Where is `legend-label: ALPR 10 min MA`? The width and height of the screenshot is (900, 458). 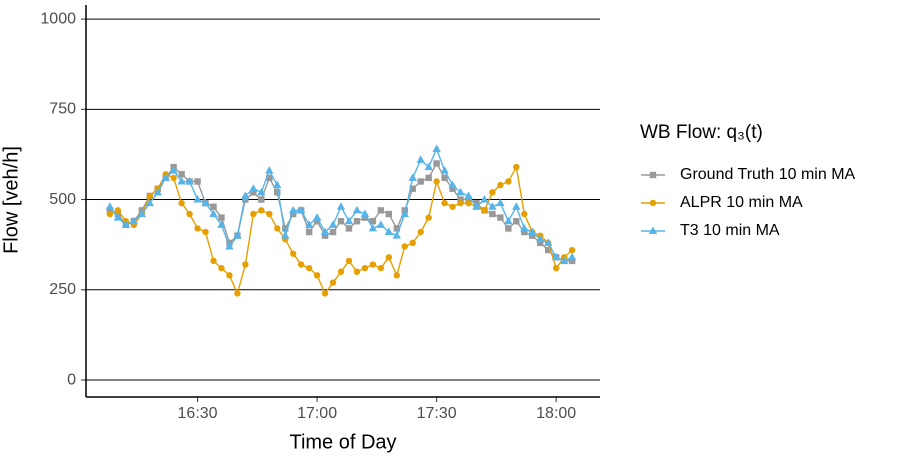 legend-label: ALPR 10 min MA is located at coordinates (741, 202).